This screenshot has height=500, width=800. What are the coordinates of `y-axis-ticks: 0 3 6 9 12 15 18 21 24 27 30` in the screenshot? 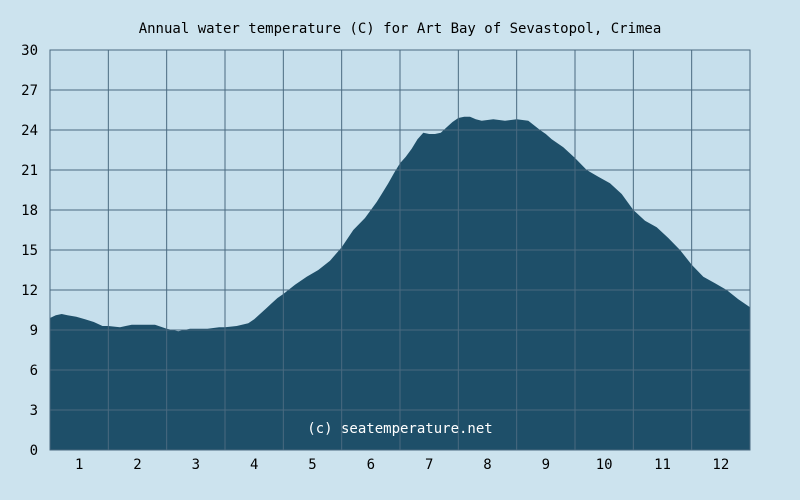 It's located at (29, 251).